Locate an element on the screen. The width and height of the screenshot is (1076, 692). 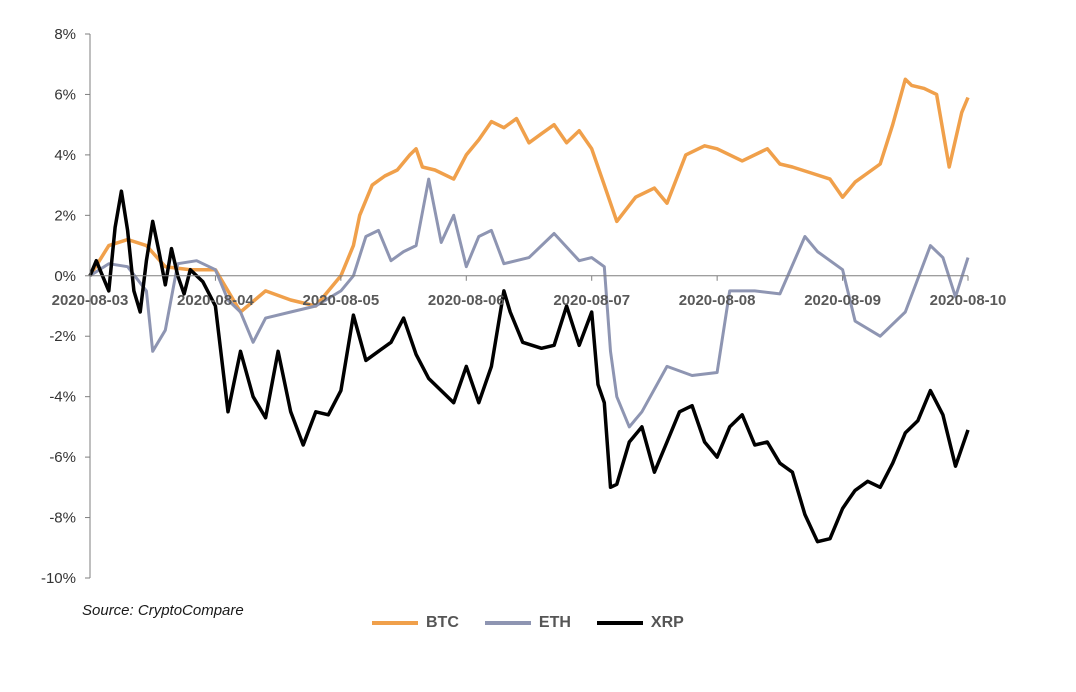
x-tick-label: 2020-08-09 is located at coordinates (842, 300).